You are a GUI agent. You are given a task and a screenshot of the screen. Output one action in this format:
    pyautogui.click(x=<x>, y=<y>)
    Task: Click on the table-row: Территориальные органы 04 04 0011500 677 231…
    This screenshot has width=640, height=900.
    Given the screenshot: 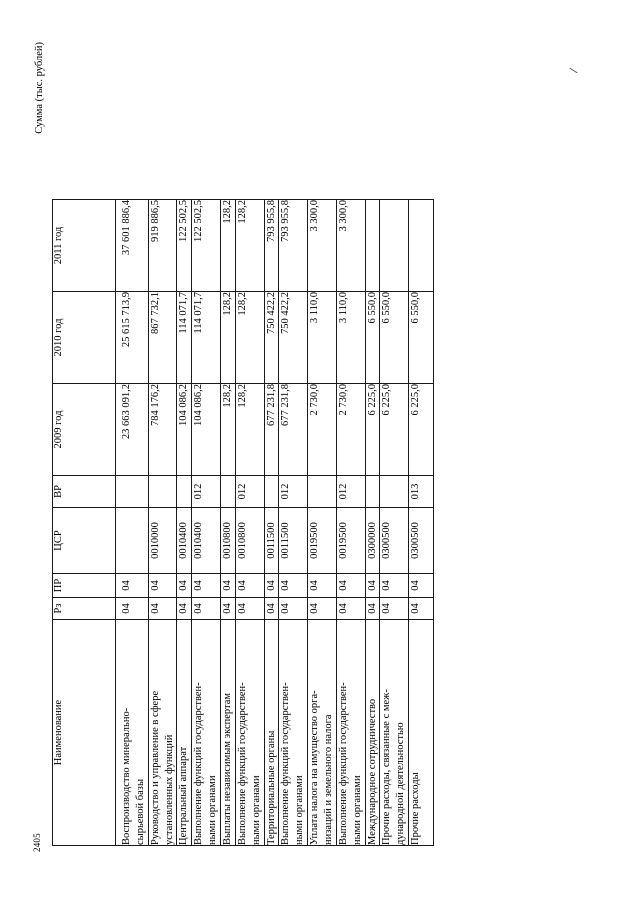 What is the action you would take?
    pyautogui.click(x=271, y=522)
    